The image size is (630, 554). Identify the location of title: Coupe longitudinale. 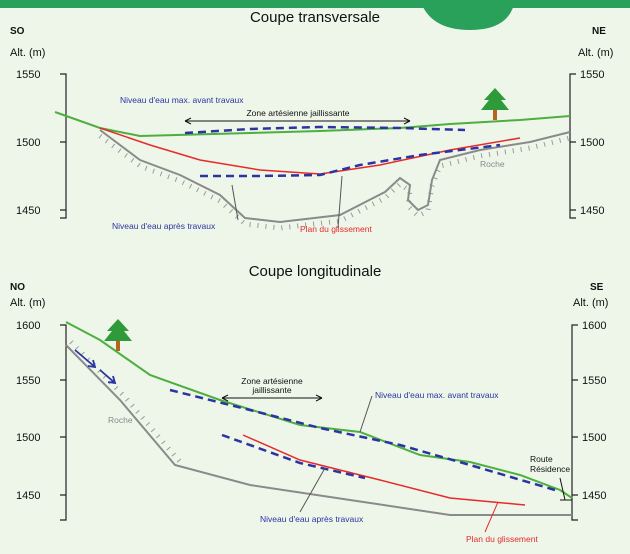
(315, 271).